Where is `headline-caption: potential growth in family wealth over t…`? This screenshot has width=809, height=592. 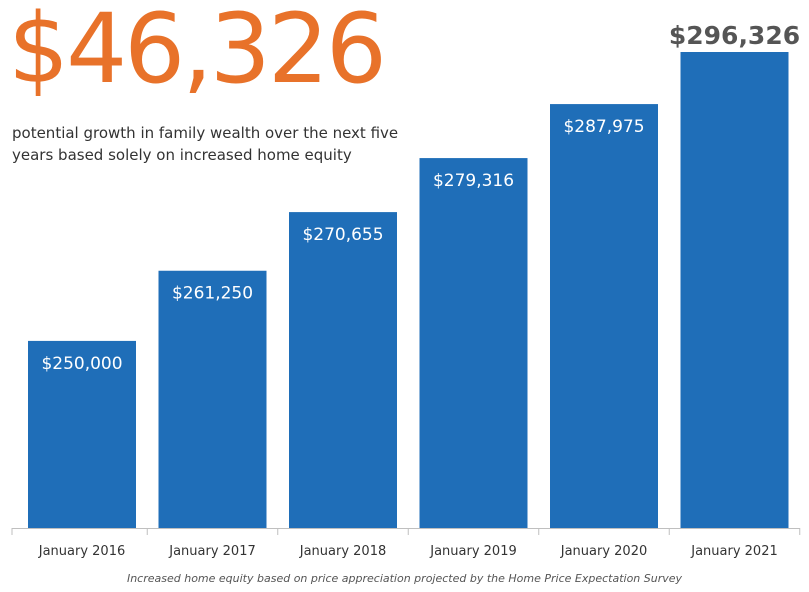 headline-caption: potential growth in family wealth over t… is located at coordinates (205, 144).